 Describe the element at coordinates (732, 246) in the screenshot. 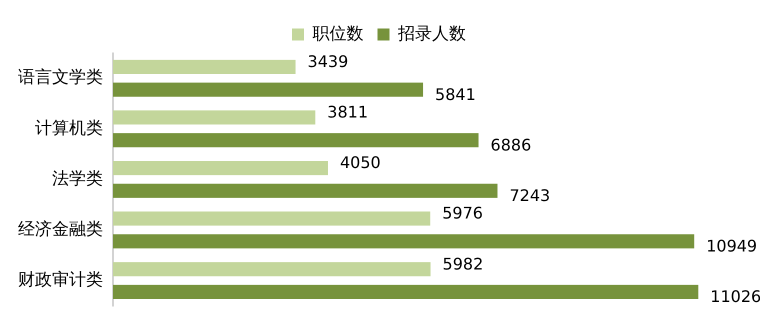

I see `data-label: 10949` at that location.